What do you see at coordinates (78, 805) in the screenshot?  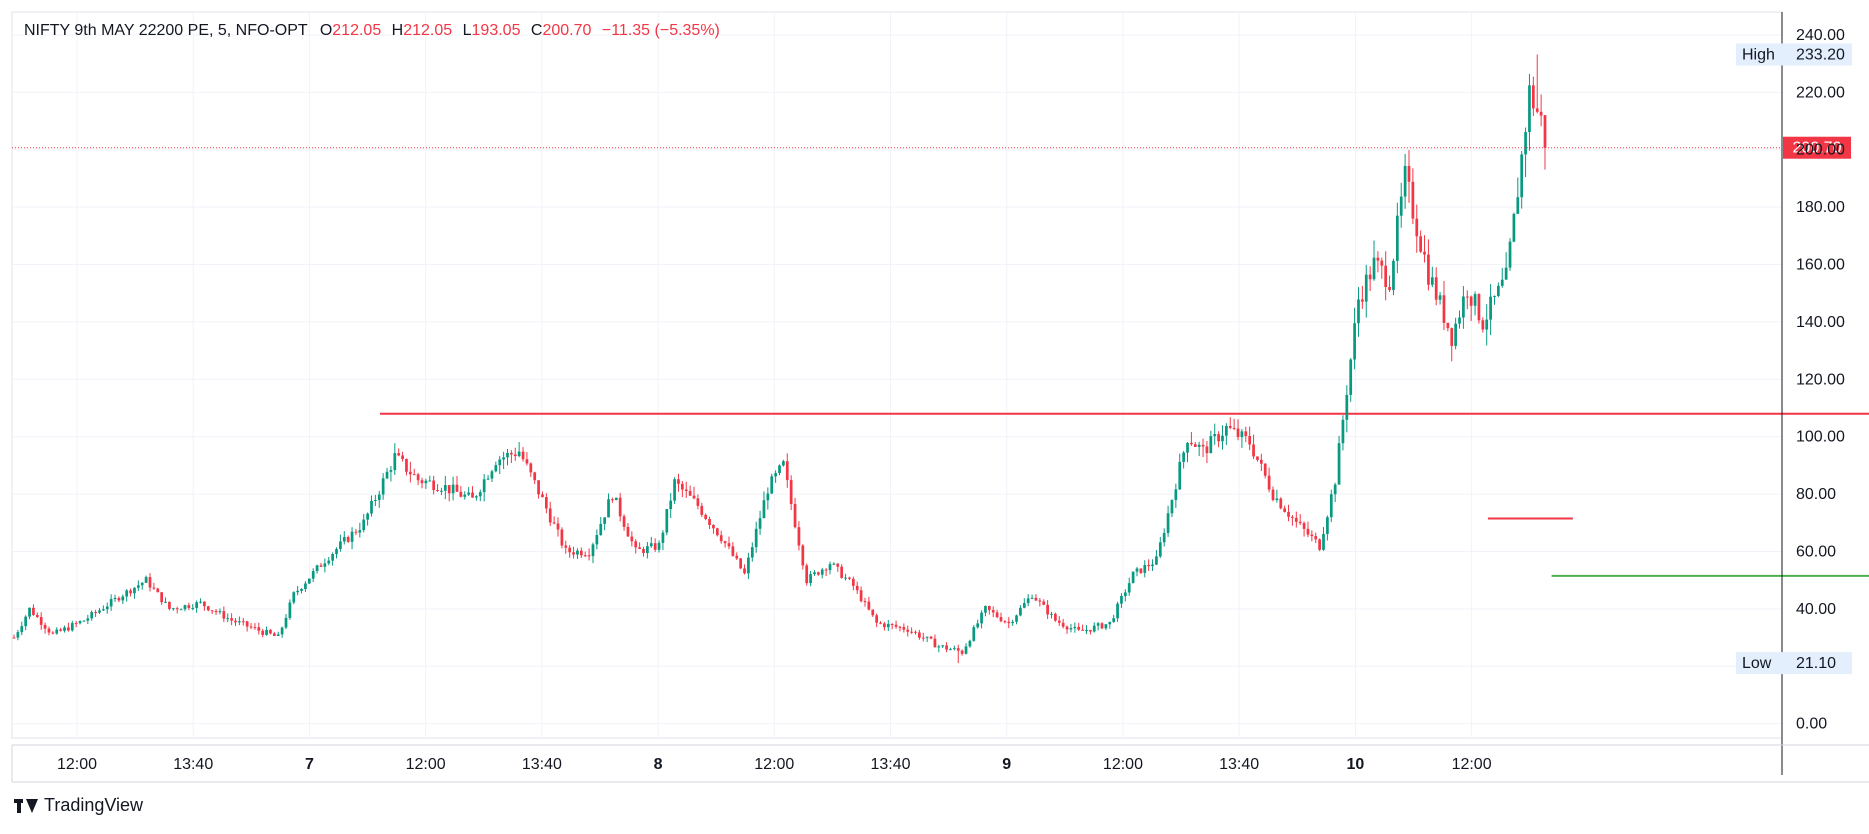 I see `tradingview-brand: TradingView` at bounding box center [78, 805].